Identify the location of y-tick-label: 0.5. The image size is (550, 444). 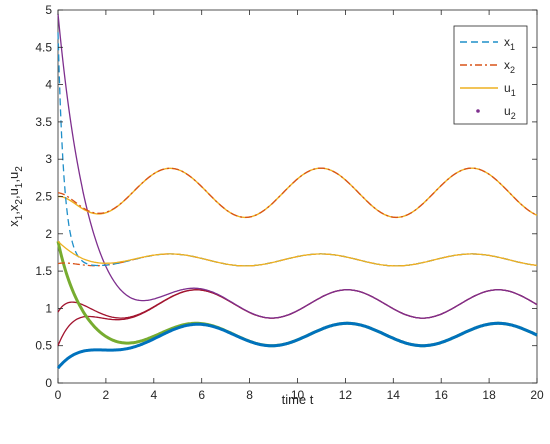
(43, 346).